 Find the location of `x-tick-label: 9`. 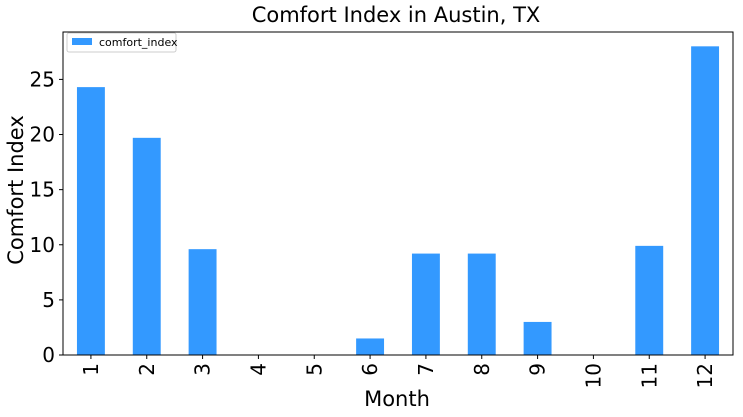

x-tick-label: 9 is located at coordinates (538, 369).